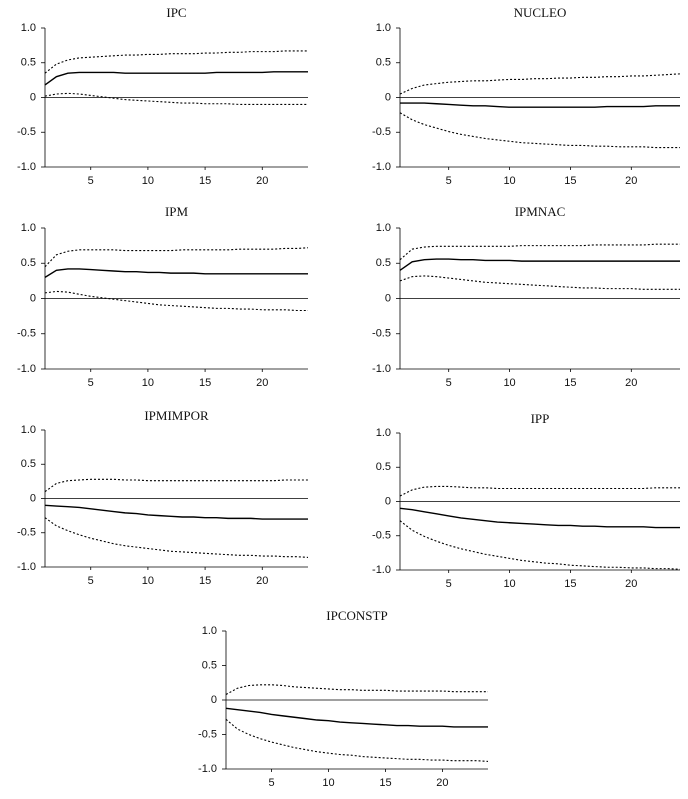  I want to click on chart-title: IPMIMPOR, so click(176, 415).